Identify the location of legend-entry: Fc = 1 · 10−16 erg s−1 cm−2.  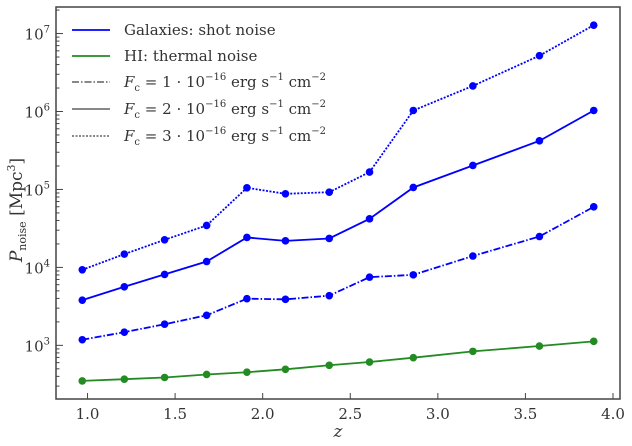
(199, 83).